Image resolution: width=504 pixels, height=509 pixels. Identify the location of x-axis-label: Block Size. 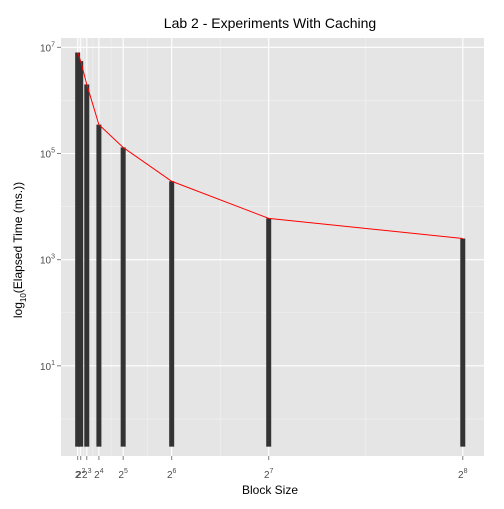
(270, 490).